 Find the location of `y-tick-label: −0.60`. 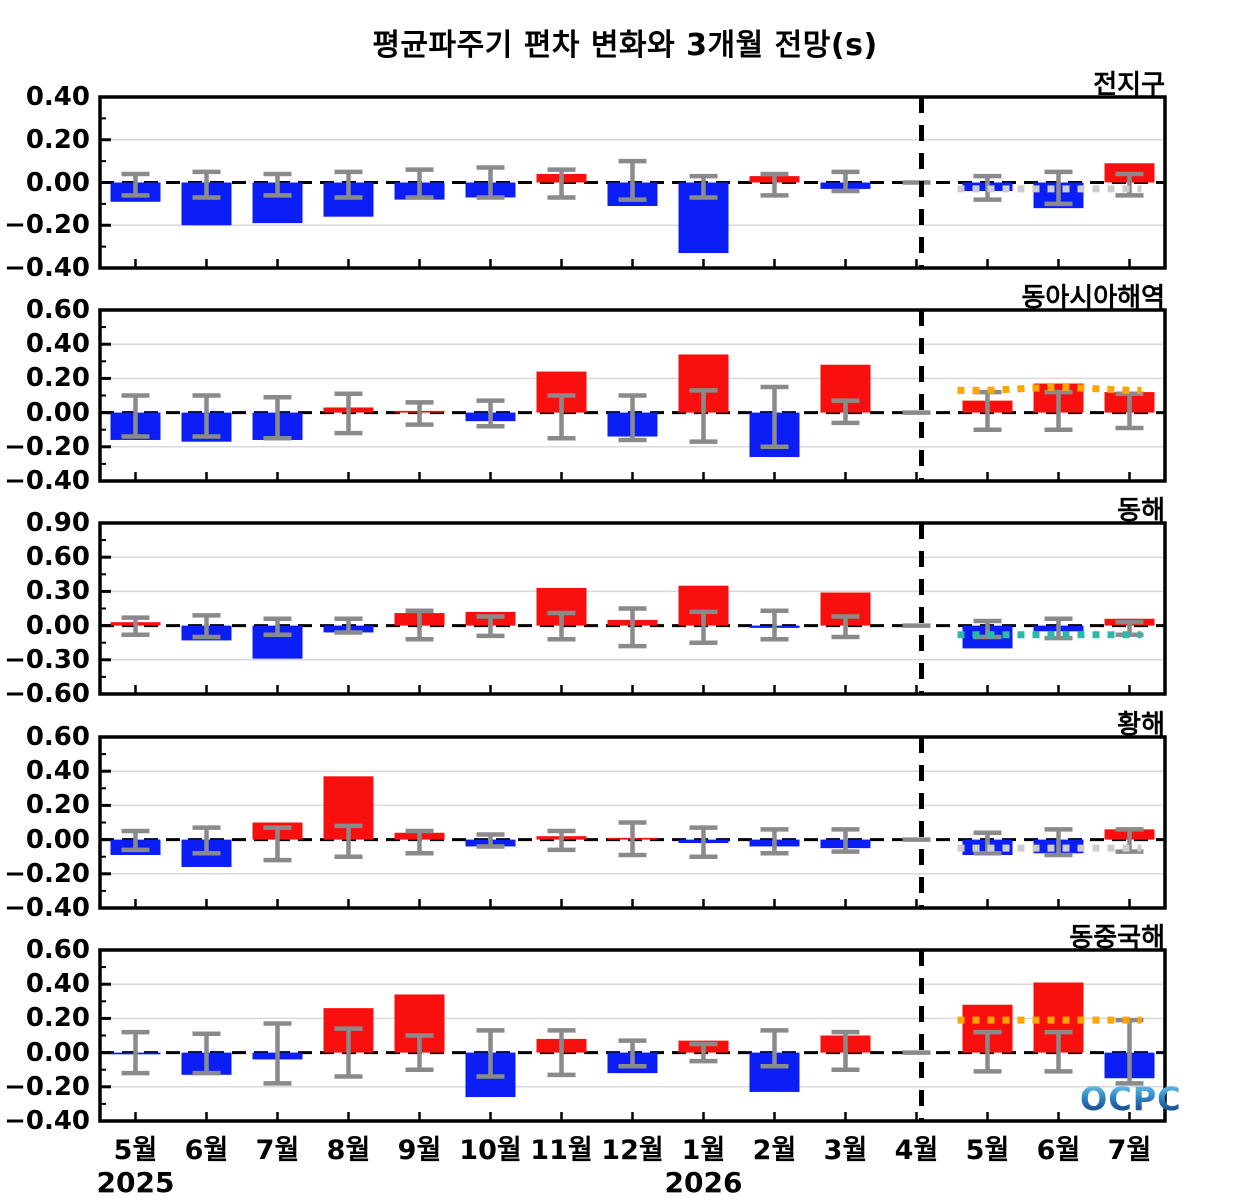

y-tick-label: −0.60 is located at coordinates (47, 694).